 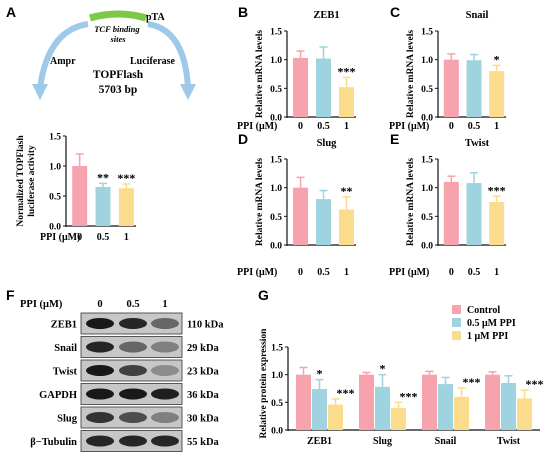 I want to click on chart-e-title: Twist, so click(x=477, y=143).